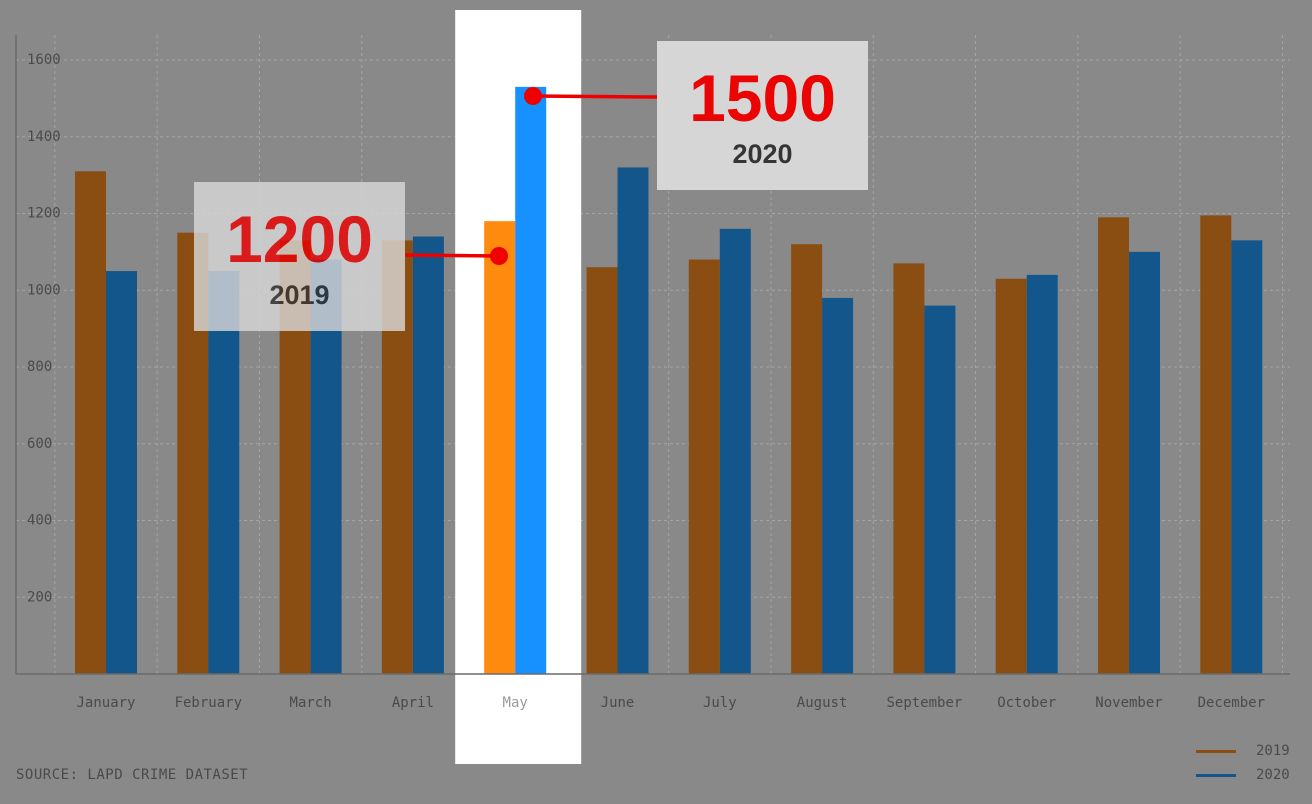 This screenshot has height=804, width=1312. What do you see at coordinates (500, 448) in the screenshot?
I see `bar-2019-may` at bounding box center [500, 448].